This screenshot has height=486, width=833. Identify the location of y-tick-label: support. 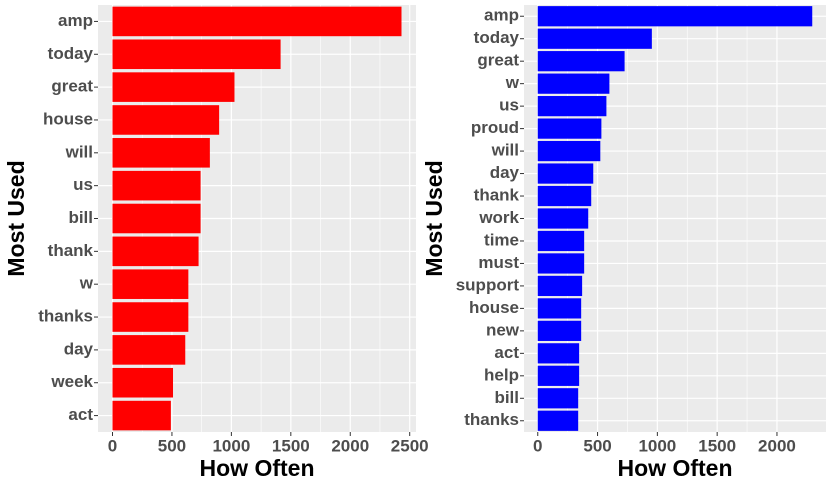
(488, 284).